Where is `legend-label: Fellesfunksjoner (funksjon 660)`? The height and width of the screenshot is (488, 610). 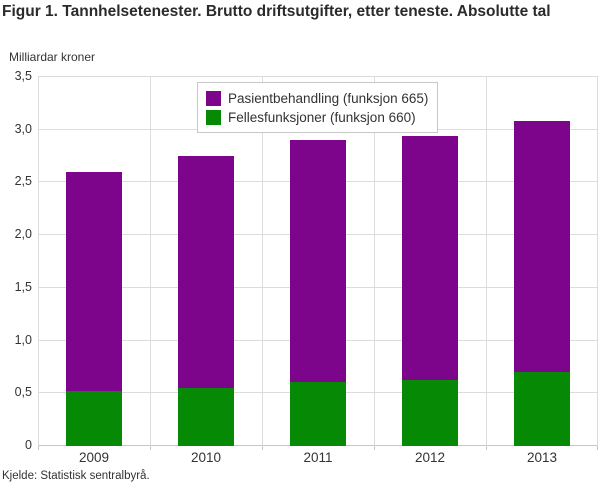 legend-label: Fellesfunksjoner (funksjon 660) is located at coordinates (322, 117).